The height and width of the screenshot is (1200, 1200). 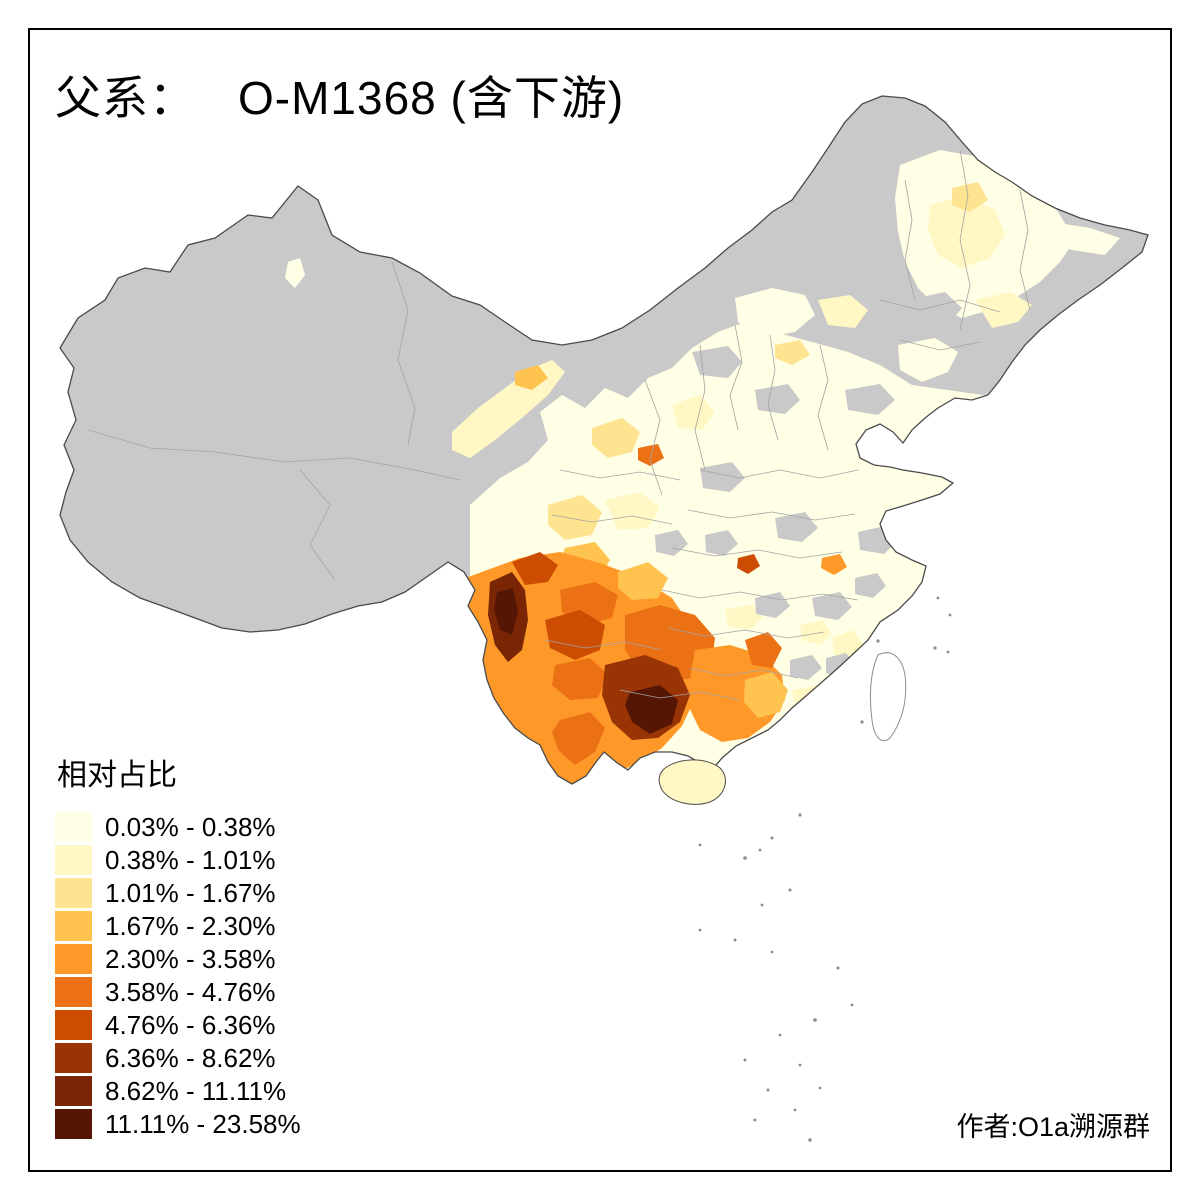 What do you see at coordinates (816, 632) in the screenshot?
I see `region-jiangxi-yellow` at bounding box center [816, 632].